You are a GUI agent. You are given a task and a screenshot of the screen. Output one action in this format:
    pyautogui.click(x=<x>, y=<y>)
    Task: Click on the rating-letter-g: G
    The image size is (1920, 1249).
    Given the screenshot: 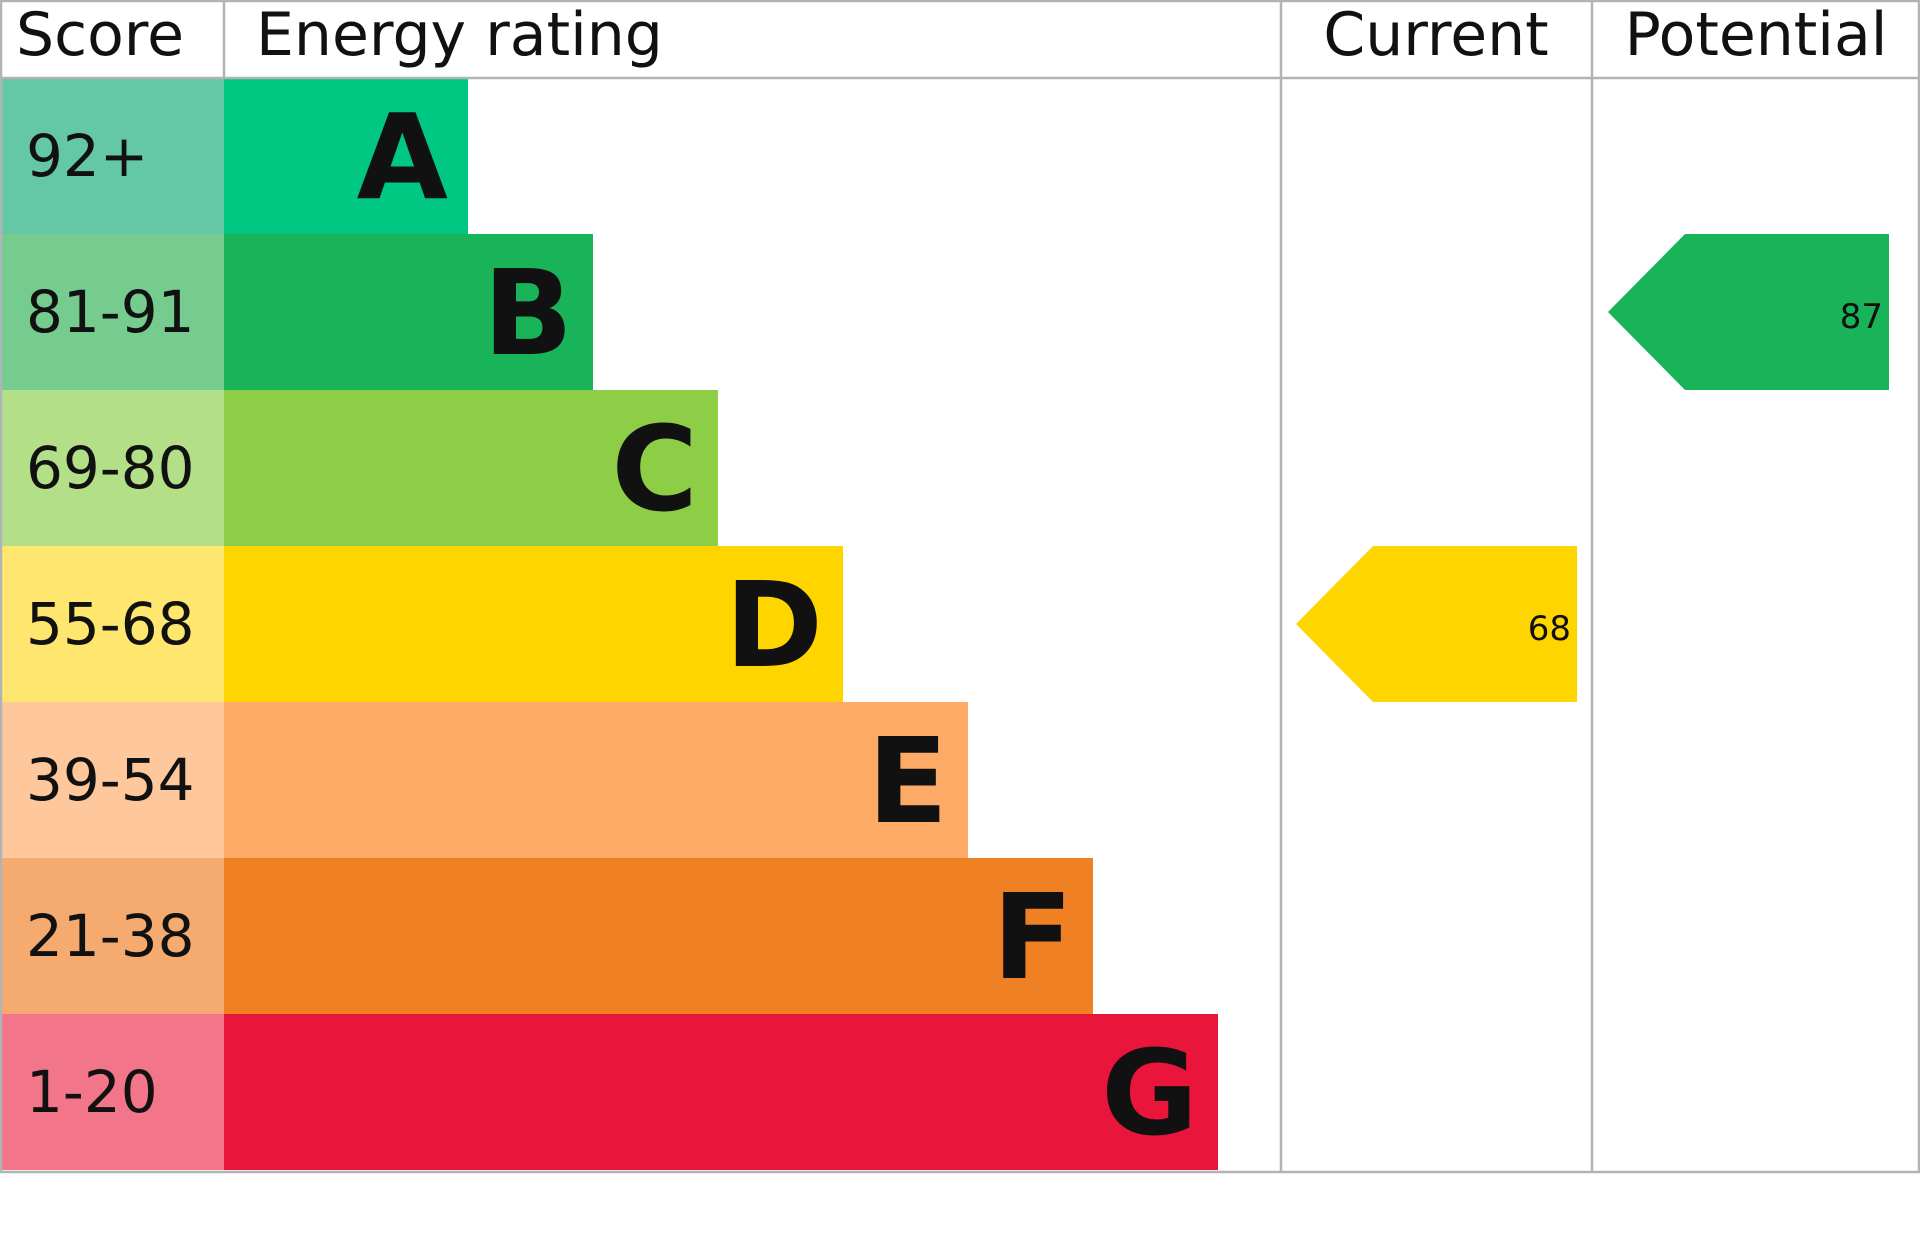 What is the action you would take?
    pyautogui.click(x=1149, y=1093)
    